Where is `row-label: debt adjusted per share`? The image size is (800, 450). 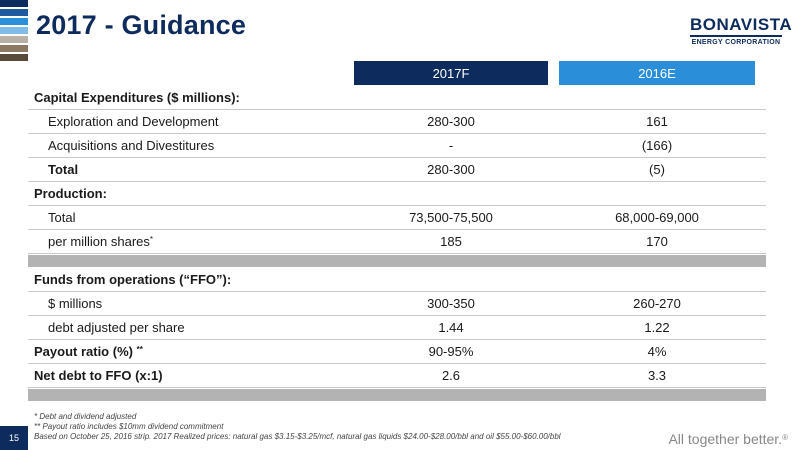 row-label: debt adjusted per share is located at coordinates (116, 327).